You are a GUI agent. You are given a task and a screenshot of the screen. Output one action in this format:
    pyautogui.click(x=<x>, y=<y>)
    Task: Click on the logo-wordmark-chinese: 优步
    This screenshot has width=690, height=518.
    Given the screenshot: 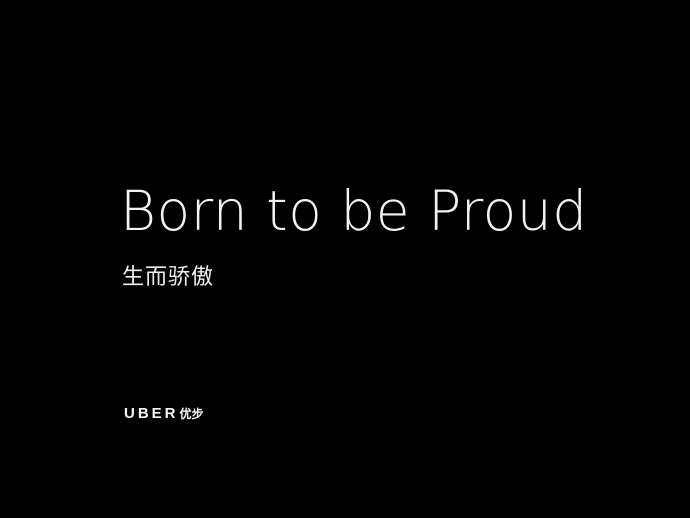 What is the action you would take?
    pyautogui.click(x=191, y=414)
    